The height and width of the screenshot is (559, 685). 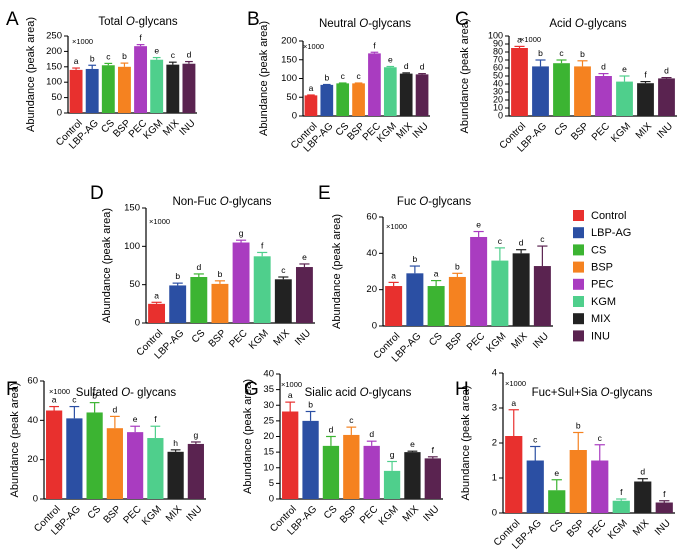 What do you see at coordinates (157, 86) in the screenshot?
I see `bar-a-kgm` at bounding box center [157, 86].